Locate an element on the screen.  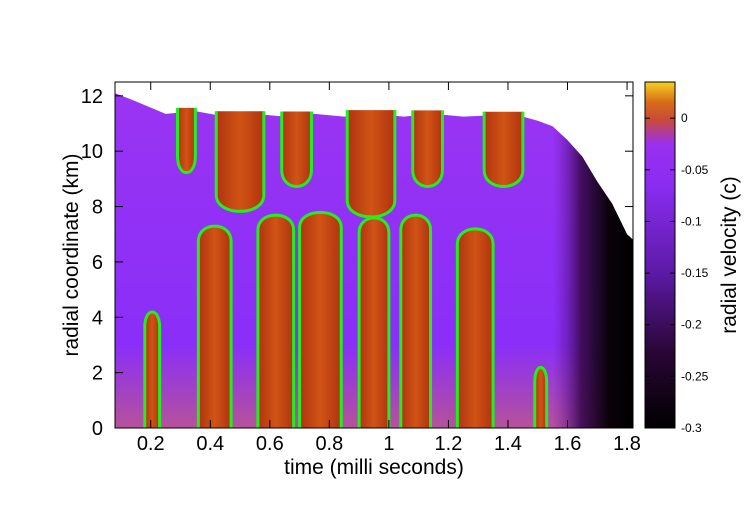
colorbar-tick-label: -0.15 is located at coordinates (695, 273).